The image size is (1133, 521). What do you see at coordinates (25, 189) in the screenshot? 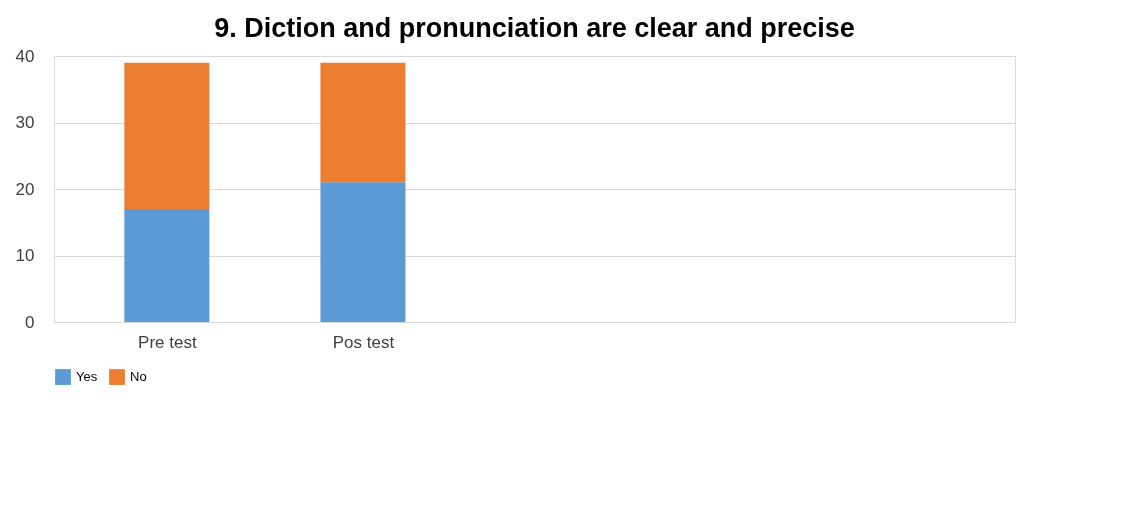
I see `y-tick-label: 20` at bounding box center [25, 189].